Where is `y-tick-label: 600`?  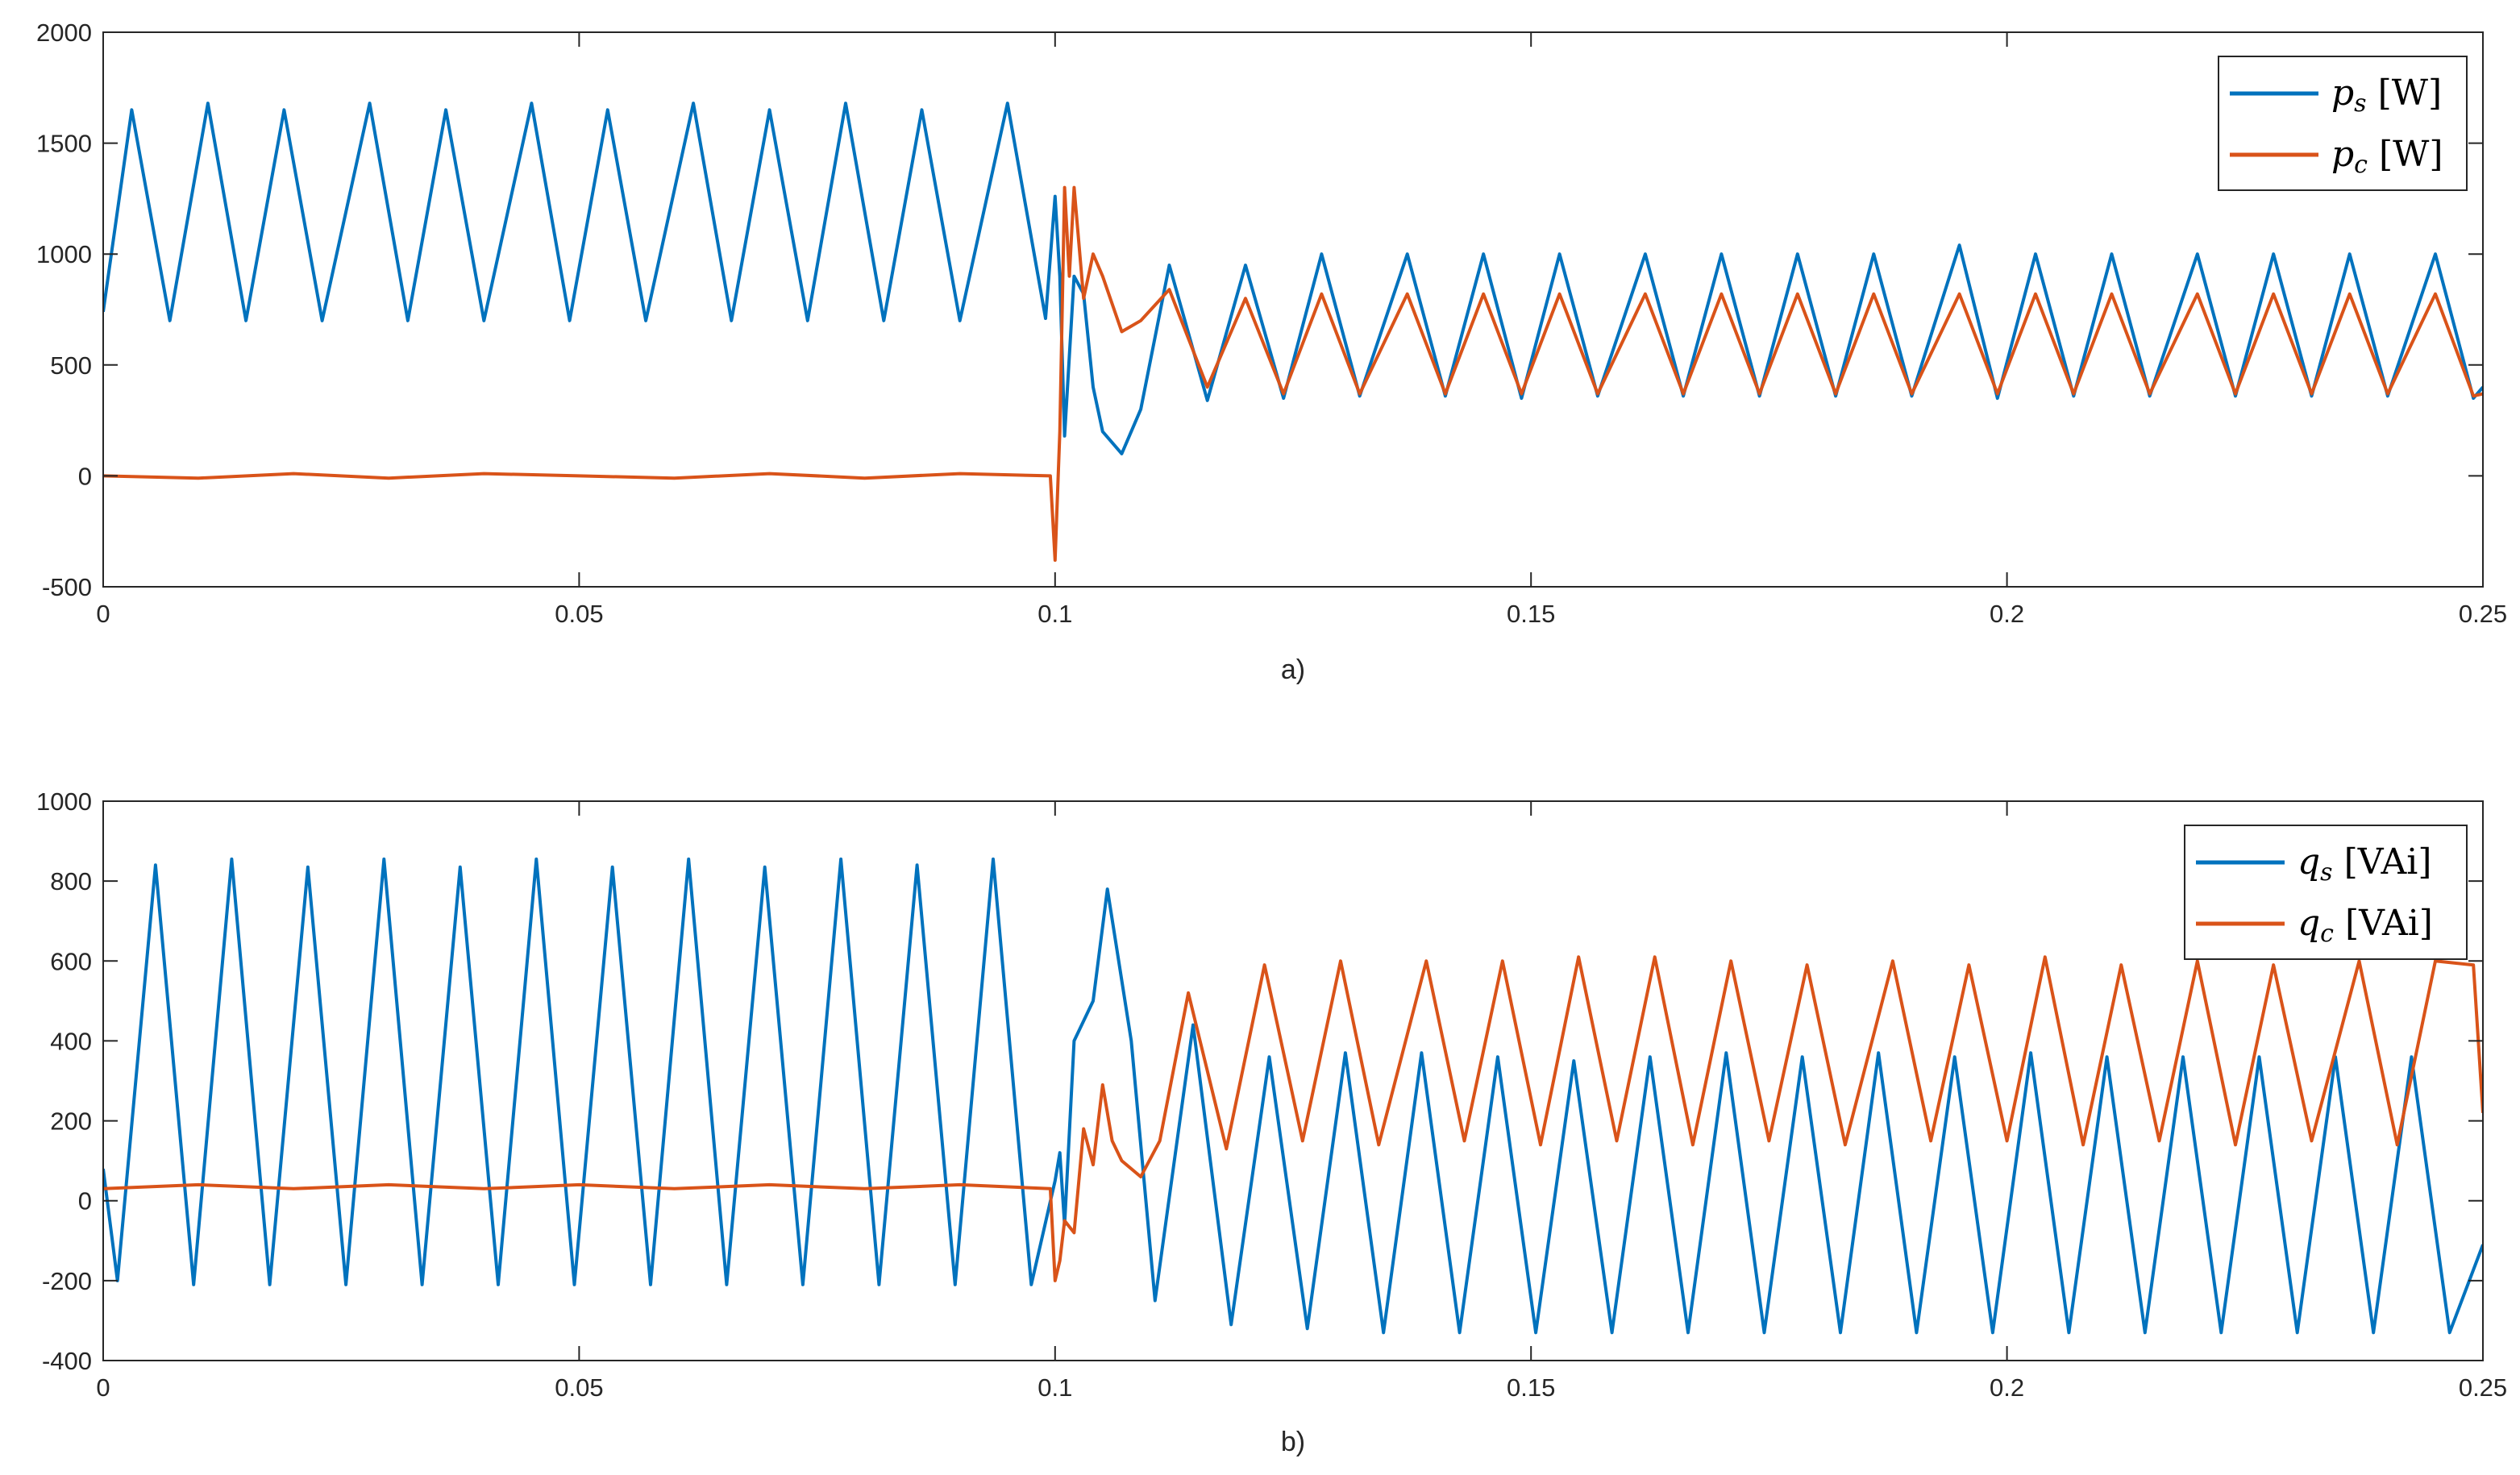 y-tick-label: 600 is located at coordinates (71, 961).